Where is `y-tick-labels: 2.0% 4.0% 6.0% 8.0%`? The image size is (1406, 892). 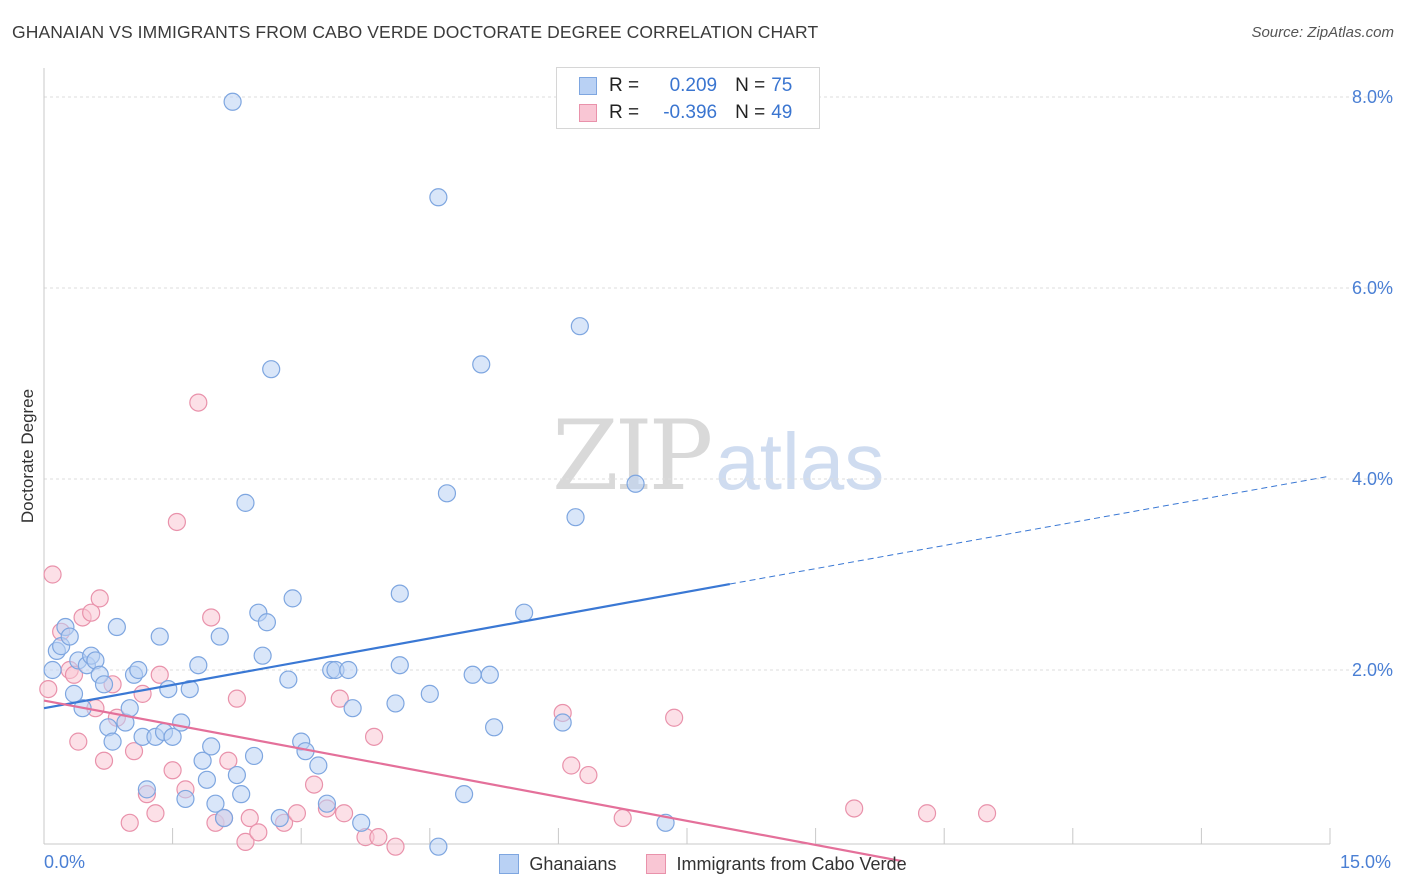 y-tick-labels: 2.0% 4.0% 6.0% 8.0% is located at coordinates (1372, 383).